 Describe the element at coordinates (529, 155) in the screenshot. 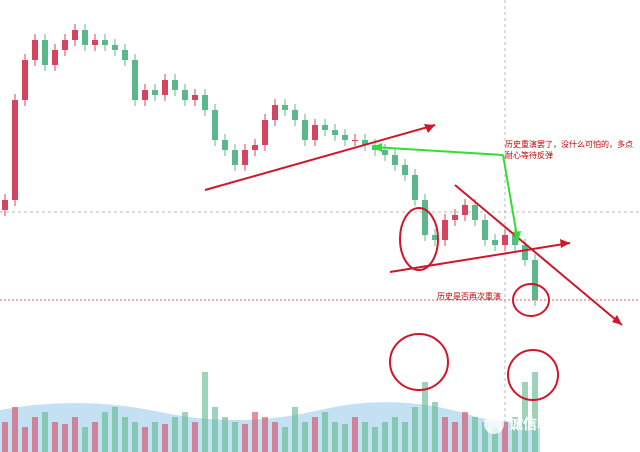

I see `annotation: 耐心等待反弹` at that location.